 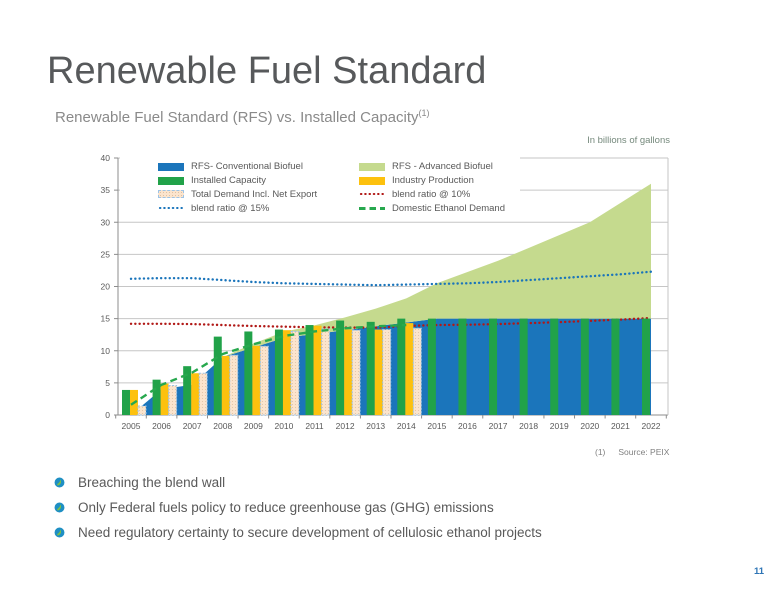 I want to click on green-bar-swatch-icon, so click(x=171, y=180).